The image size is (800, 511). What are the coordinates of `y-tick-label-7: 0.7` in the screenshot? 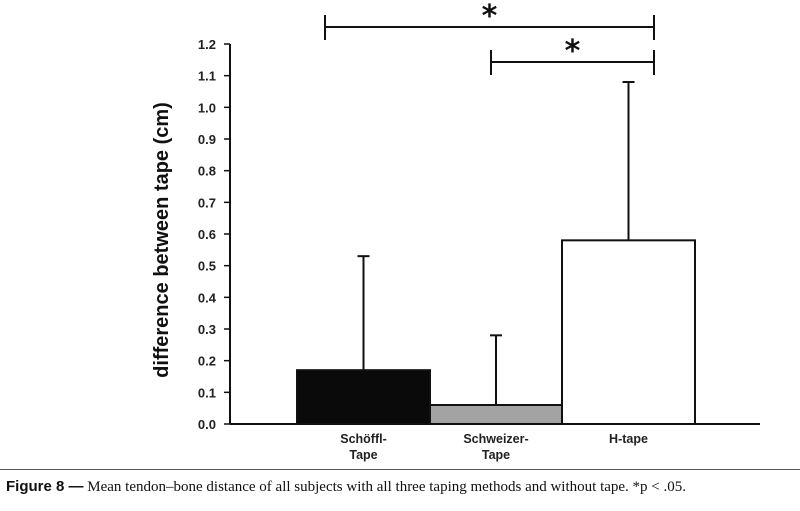 It's located at (207, 202).